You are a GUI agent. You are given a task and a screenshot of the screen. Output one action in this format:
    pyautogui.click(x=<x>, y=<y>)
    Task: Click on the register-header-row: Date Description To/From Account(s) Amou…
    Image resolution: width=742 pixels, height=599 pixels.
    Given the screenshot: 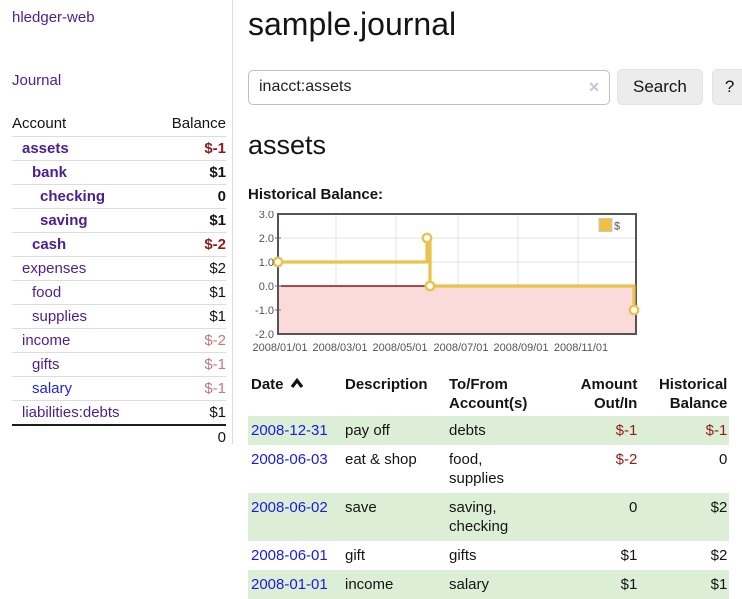 What is the action you would take?
    pyautogui.click(x=488, y=394)
    